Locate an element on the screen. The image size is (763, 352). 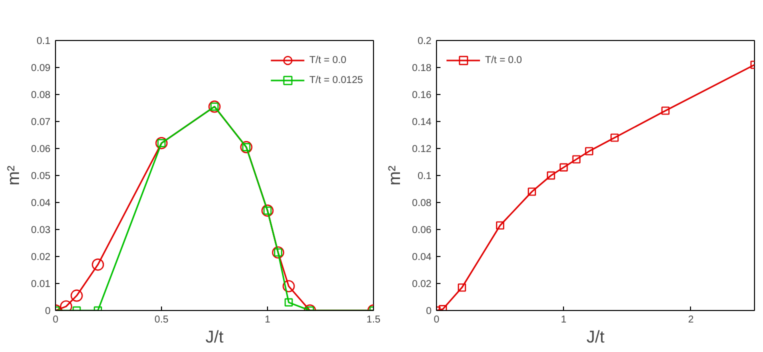
y-tick-label: 0.03 is located at coordinates (41, 230).